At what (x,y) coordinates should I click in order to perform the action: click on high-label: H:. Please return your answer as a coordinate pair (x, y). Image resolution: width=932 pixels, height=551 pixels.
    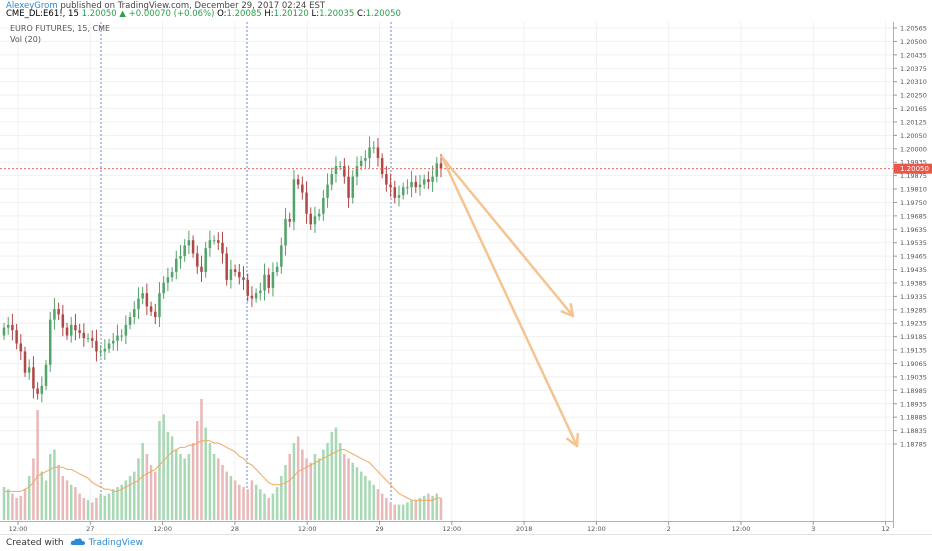
    Looking at the image, I should click on (269, 14).